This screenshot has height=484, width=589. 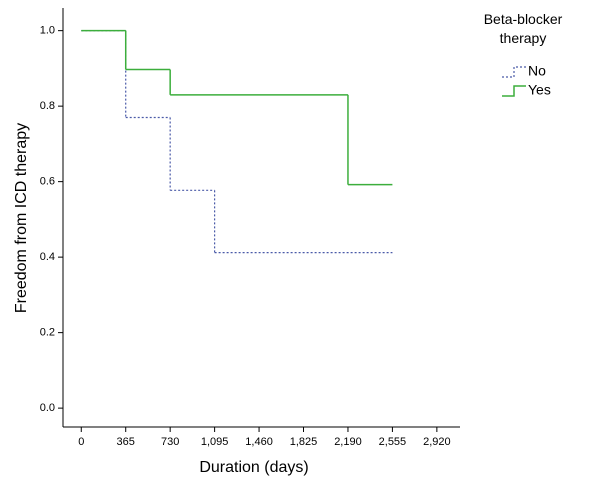 What do you see at coordinates (47, 408) in the screenshot?
I see `y-tick-label: 0.0` at bounding box center [47, 408].